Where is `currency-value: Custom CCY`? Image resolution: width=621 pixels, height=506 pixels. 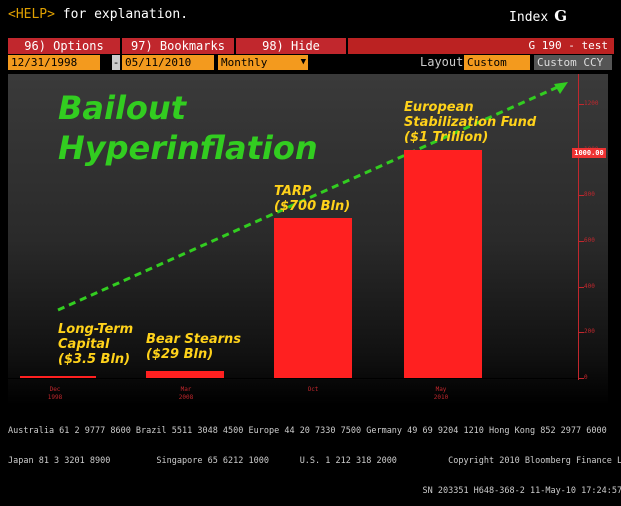
currency-value: Custom CCY is located at coordinates (570, 62).